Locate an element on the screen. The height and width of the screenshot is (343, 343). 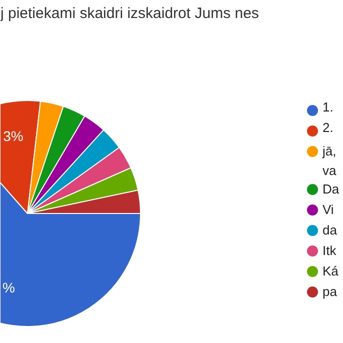
legend-label: Ká is located at coordinates (331, 271).